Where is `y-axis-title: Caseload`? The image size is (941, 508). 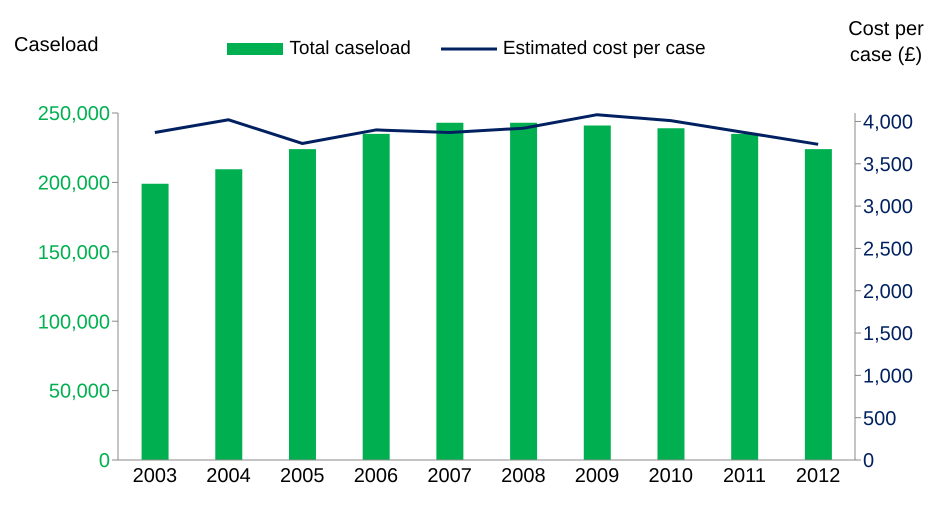
y-axis-title: Caseload is located at coordinates (56, 45).